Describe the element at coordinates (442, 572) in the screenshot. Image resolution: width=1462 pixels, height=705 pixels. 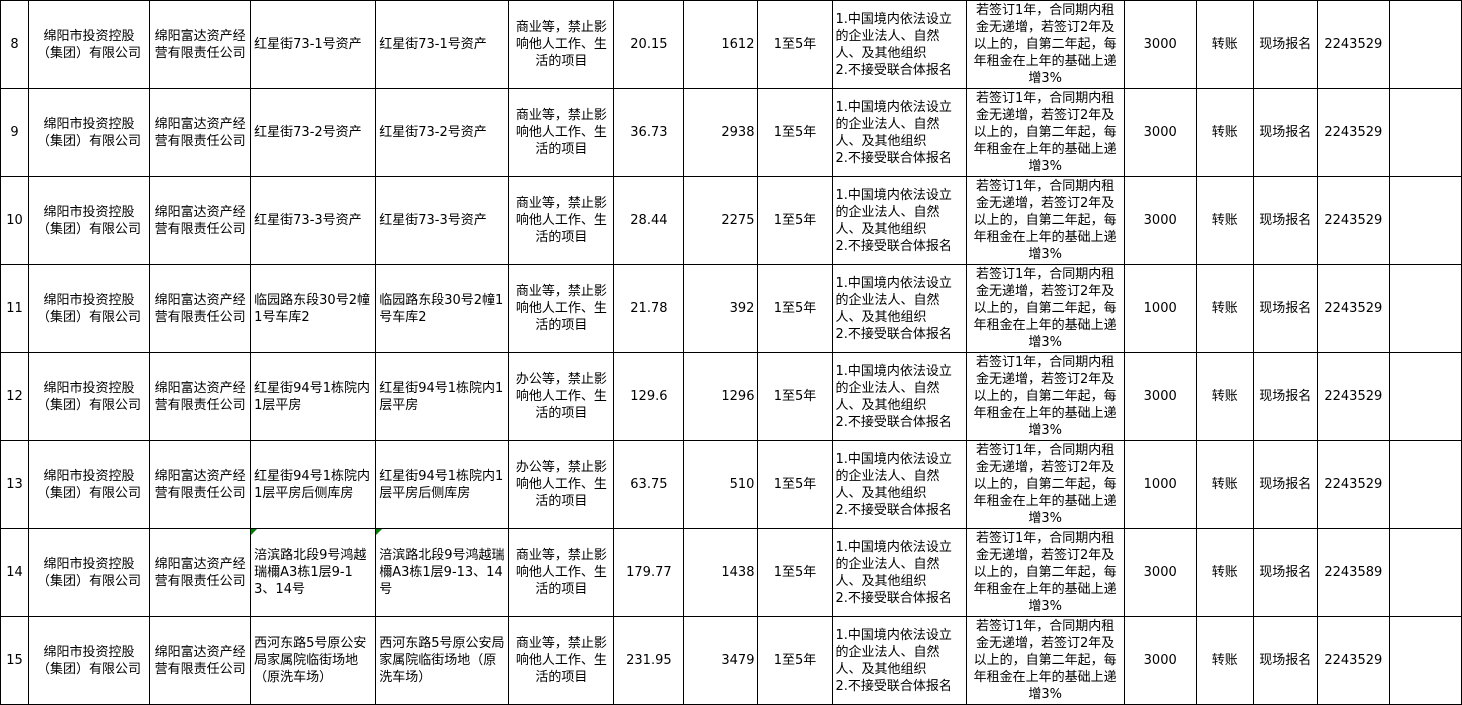
I see `cell-asset-name-2: 涪滨路北段9号鸿越瑞檷A3栋1层9-13、14号` at that location.